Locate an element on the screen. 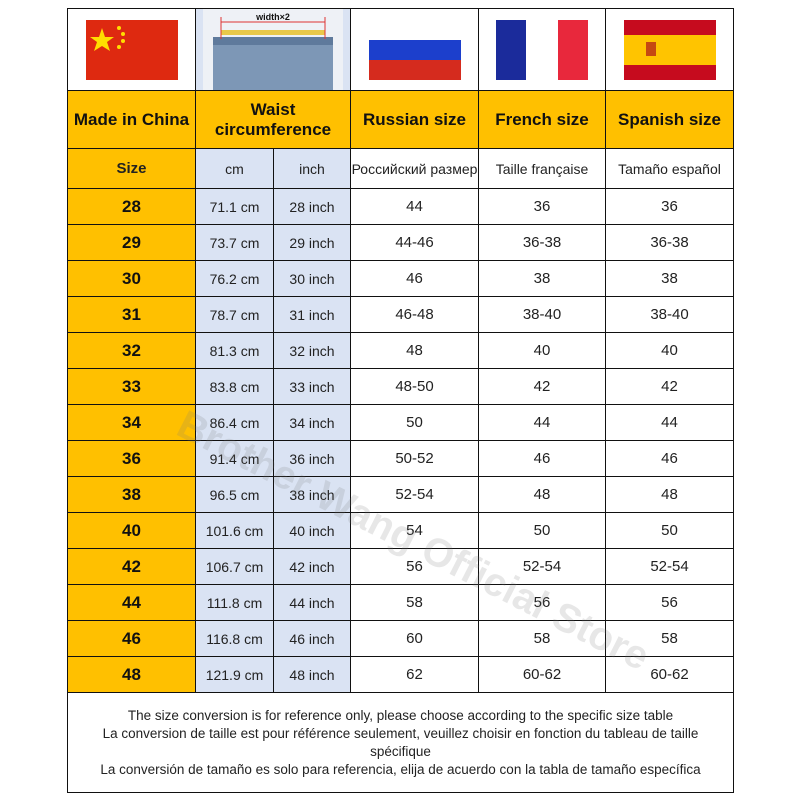 This screenshot has width=800, height=800. header-waist: Waist circumference is located at coordinates (273, 119).